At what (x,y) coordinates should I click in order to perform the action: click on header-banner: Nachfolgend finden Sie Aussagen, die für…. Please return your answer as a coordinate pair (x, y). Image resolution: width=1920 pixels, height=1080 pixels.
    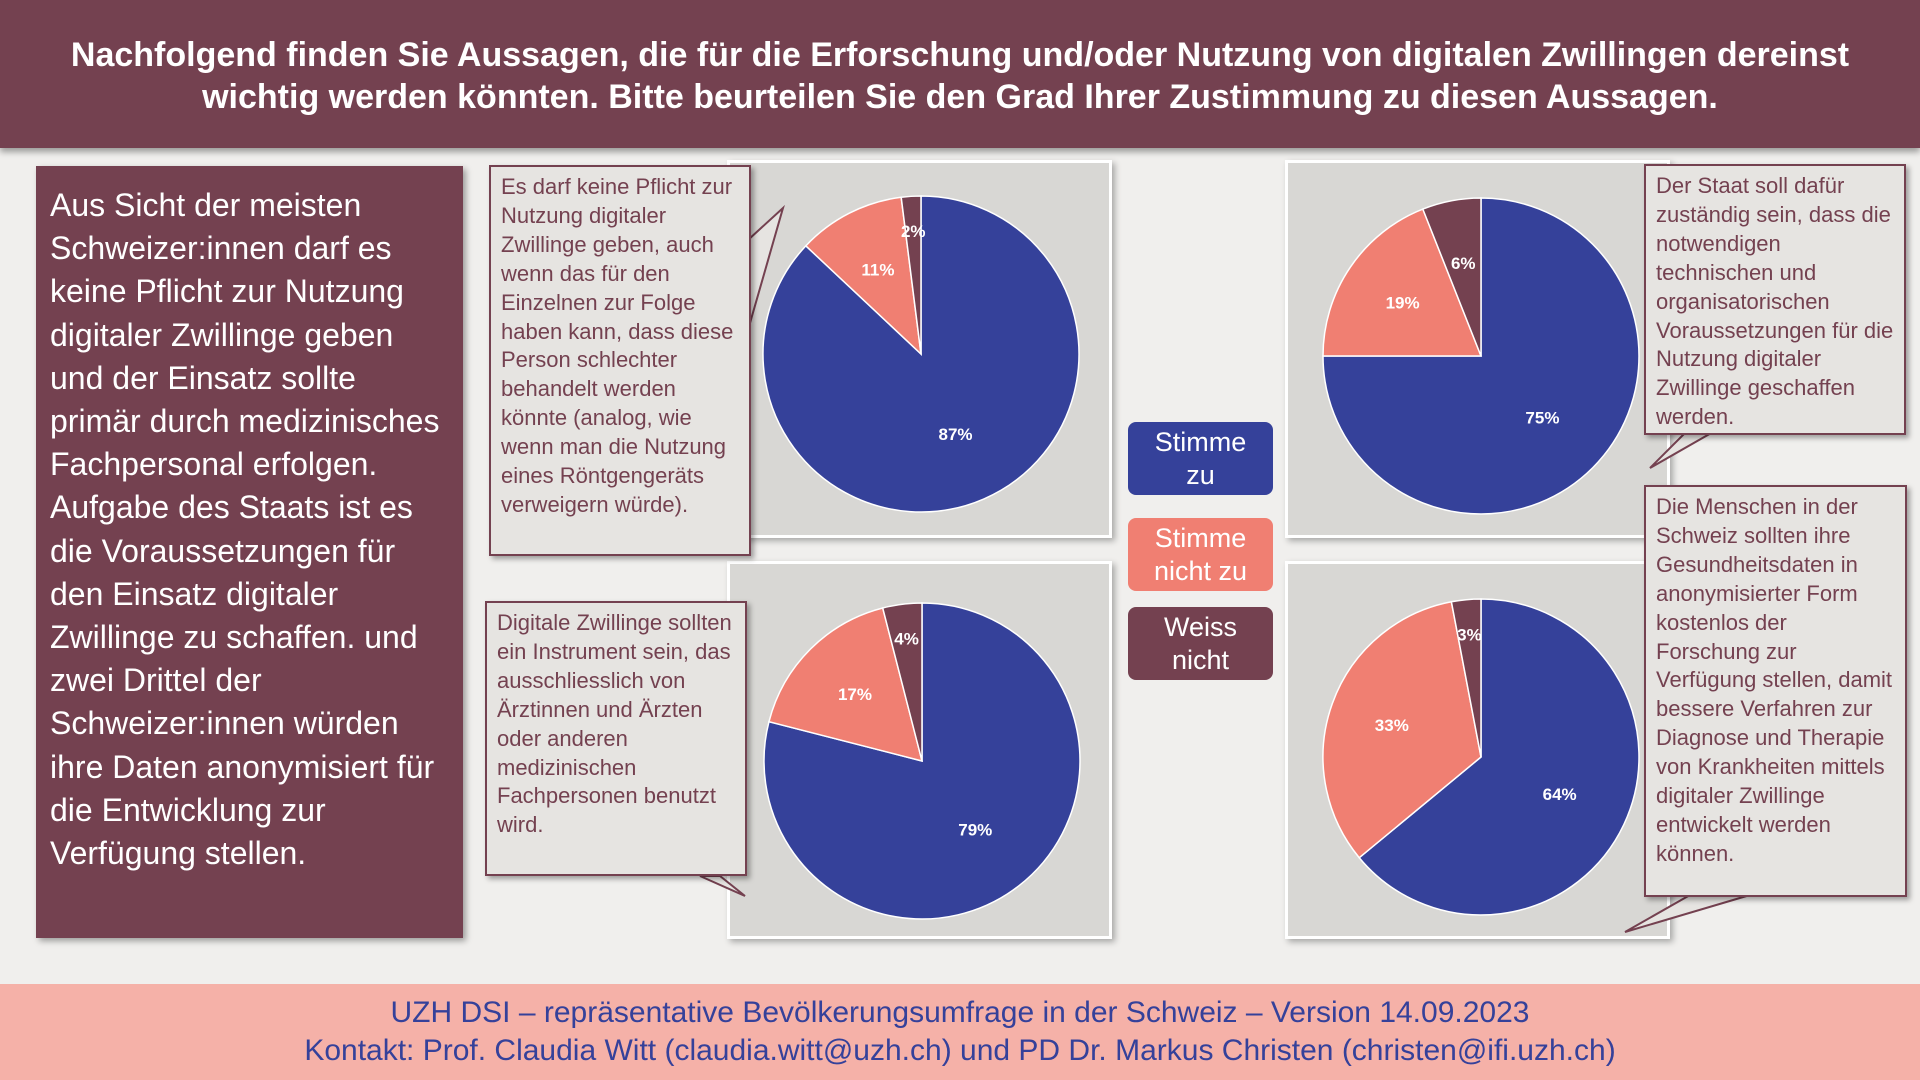
    Looking at the image, I should click on (960, 74).